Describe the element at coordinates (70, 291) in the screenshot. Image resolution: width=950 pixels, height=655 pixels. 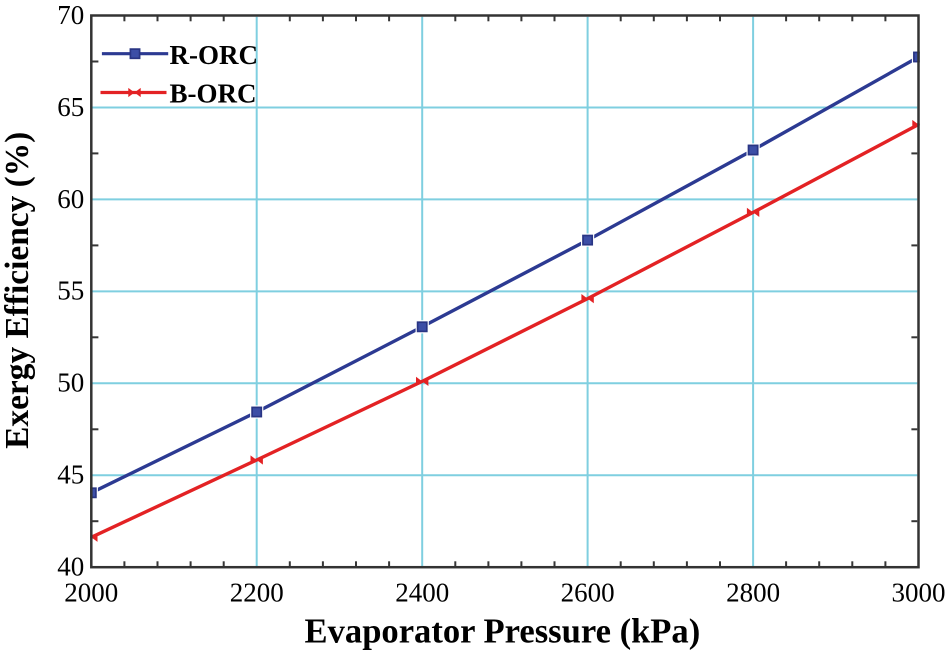
I see `svg-text: 55` at that location.